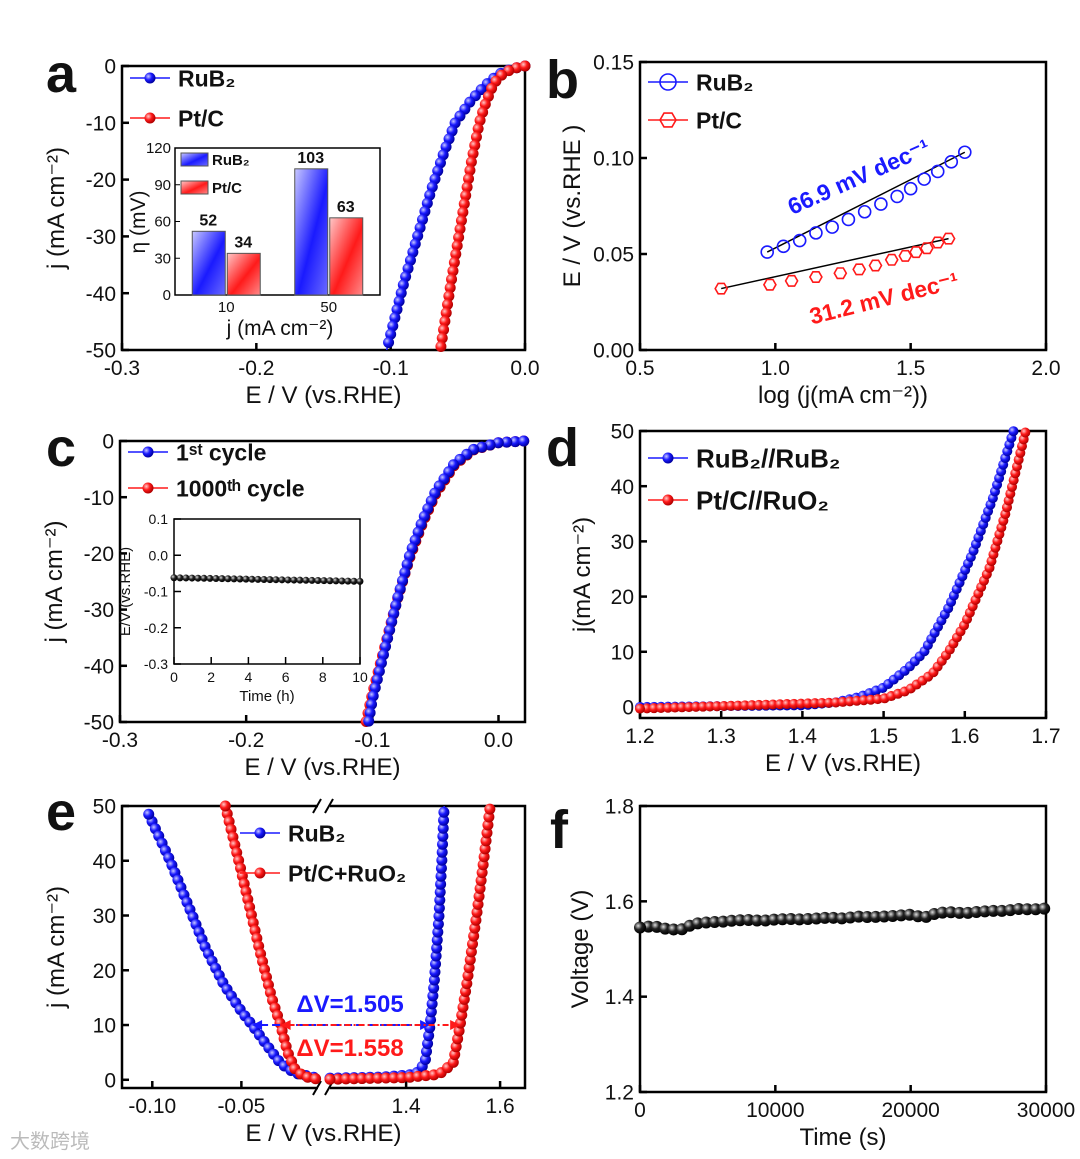 The width and height of the screenshot is (1080, 1159). Describe the element at coordinates (622, 652) in the screenshot. I see `panel-d-y-tick-label: 10` at that location.